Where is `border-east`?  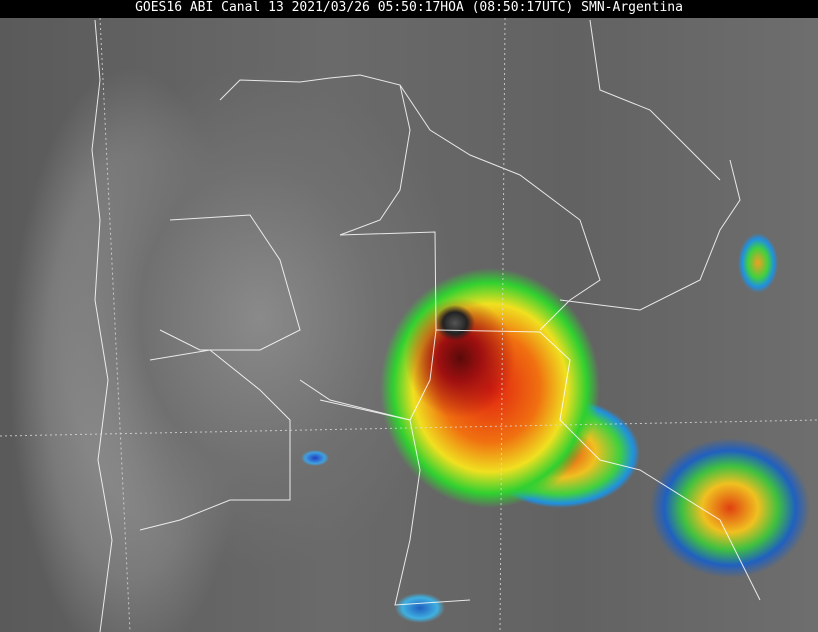
border-east is located at coordinates (655, 100).